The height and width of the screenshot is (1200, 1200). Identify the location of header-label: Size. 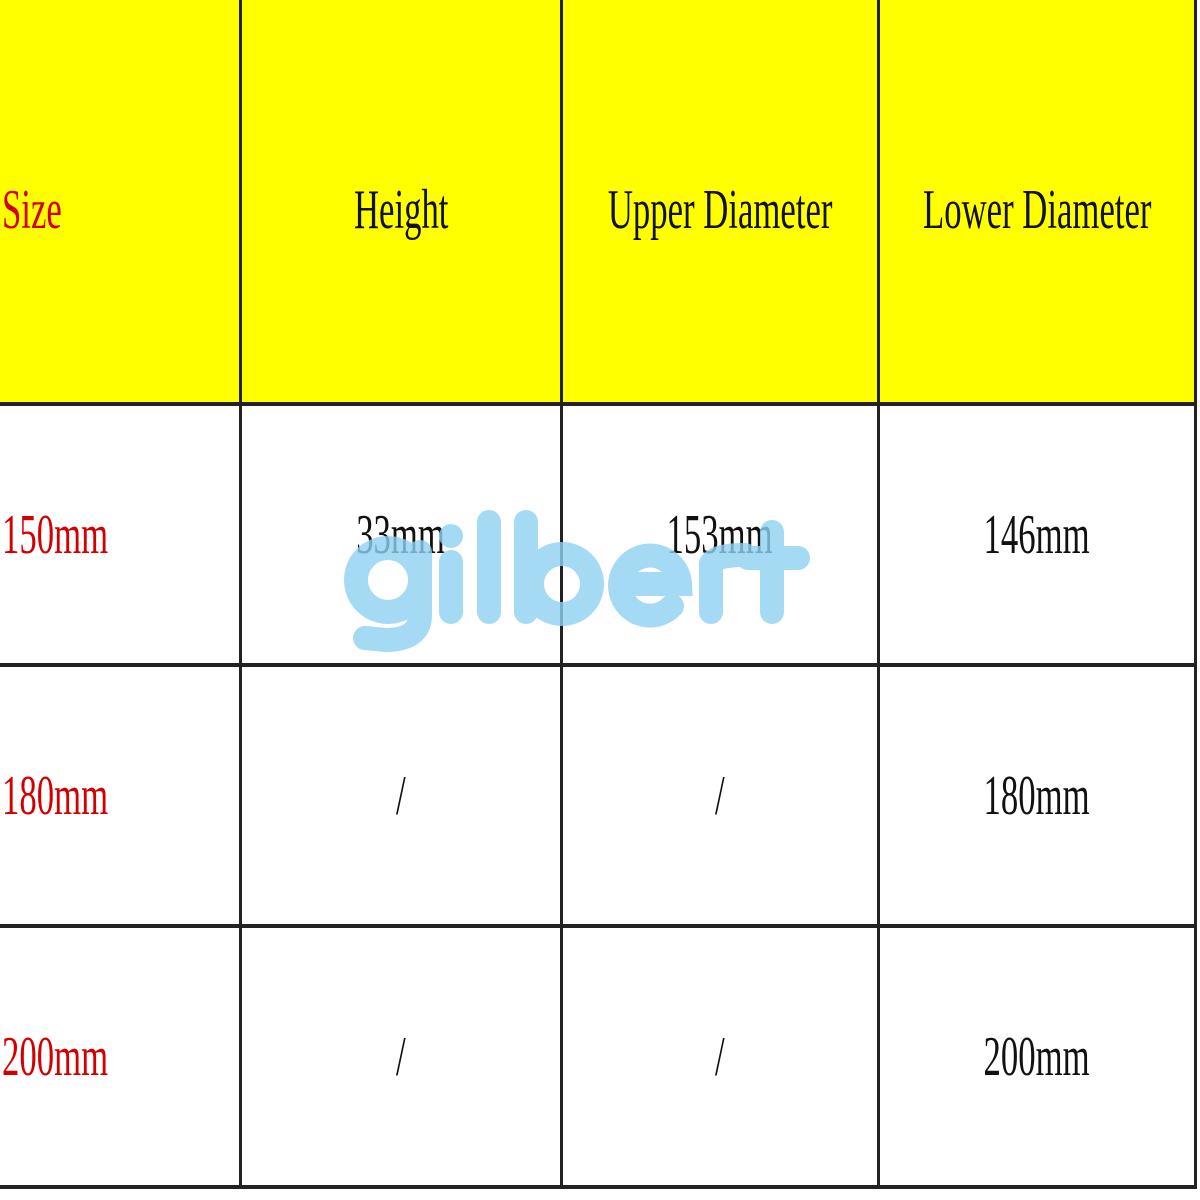
(32, 209).